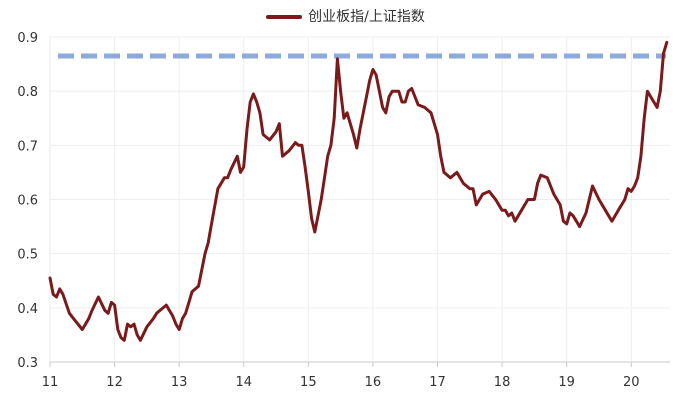 This screenshot has height=412, width=691. I want to click on x-tick-label: 19, so click(566, 382).